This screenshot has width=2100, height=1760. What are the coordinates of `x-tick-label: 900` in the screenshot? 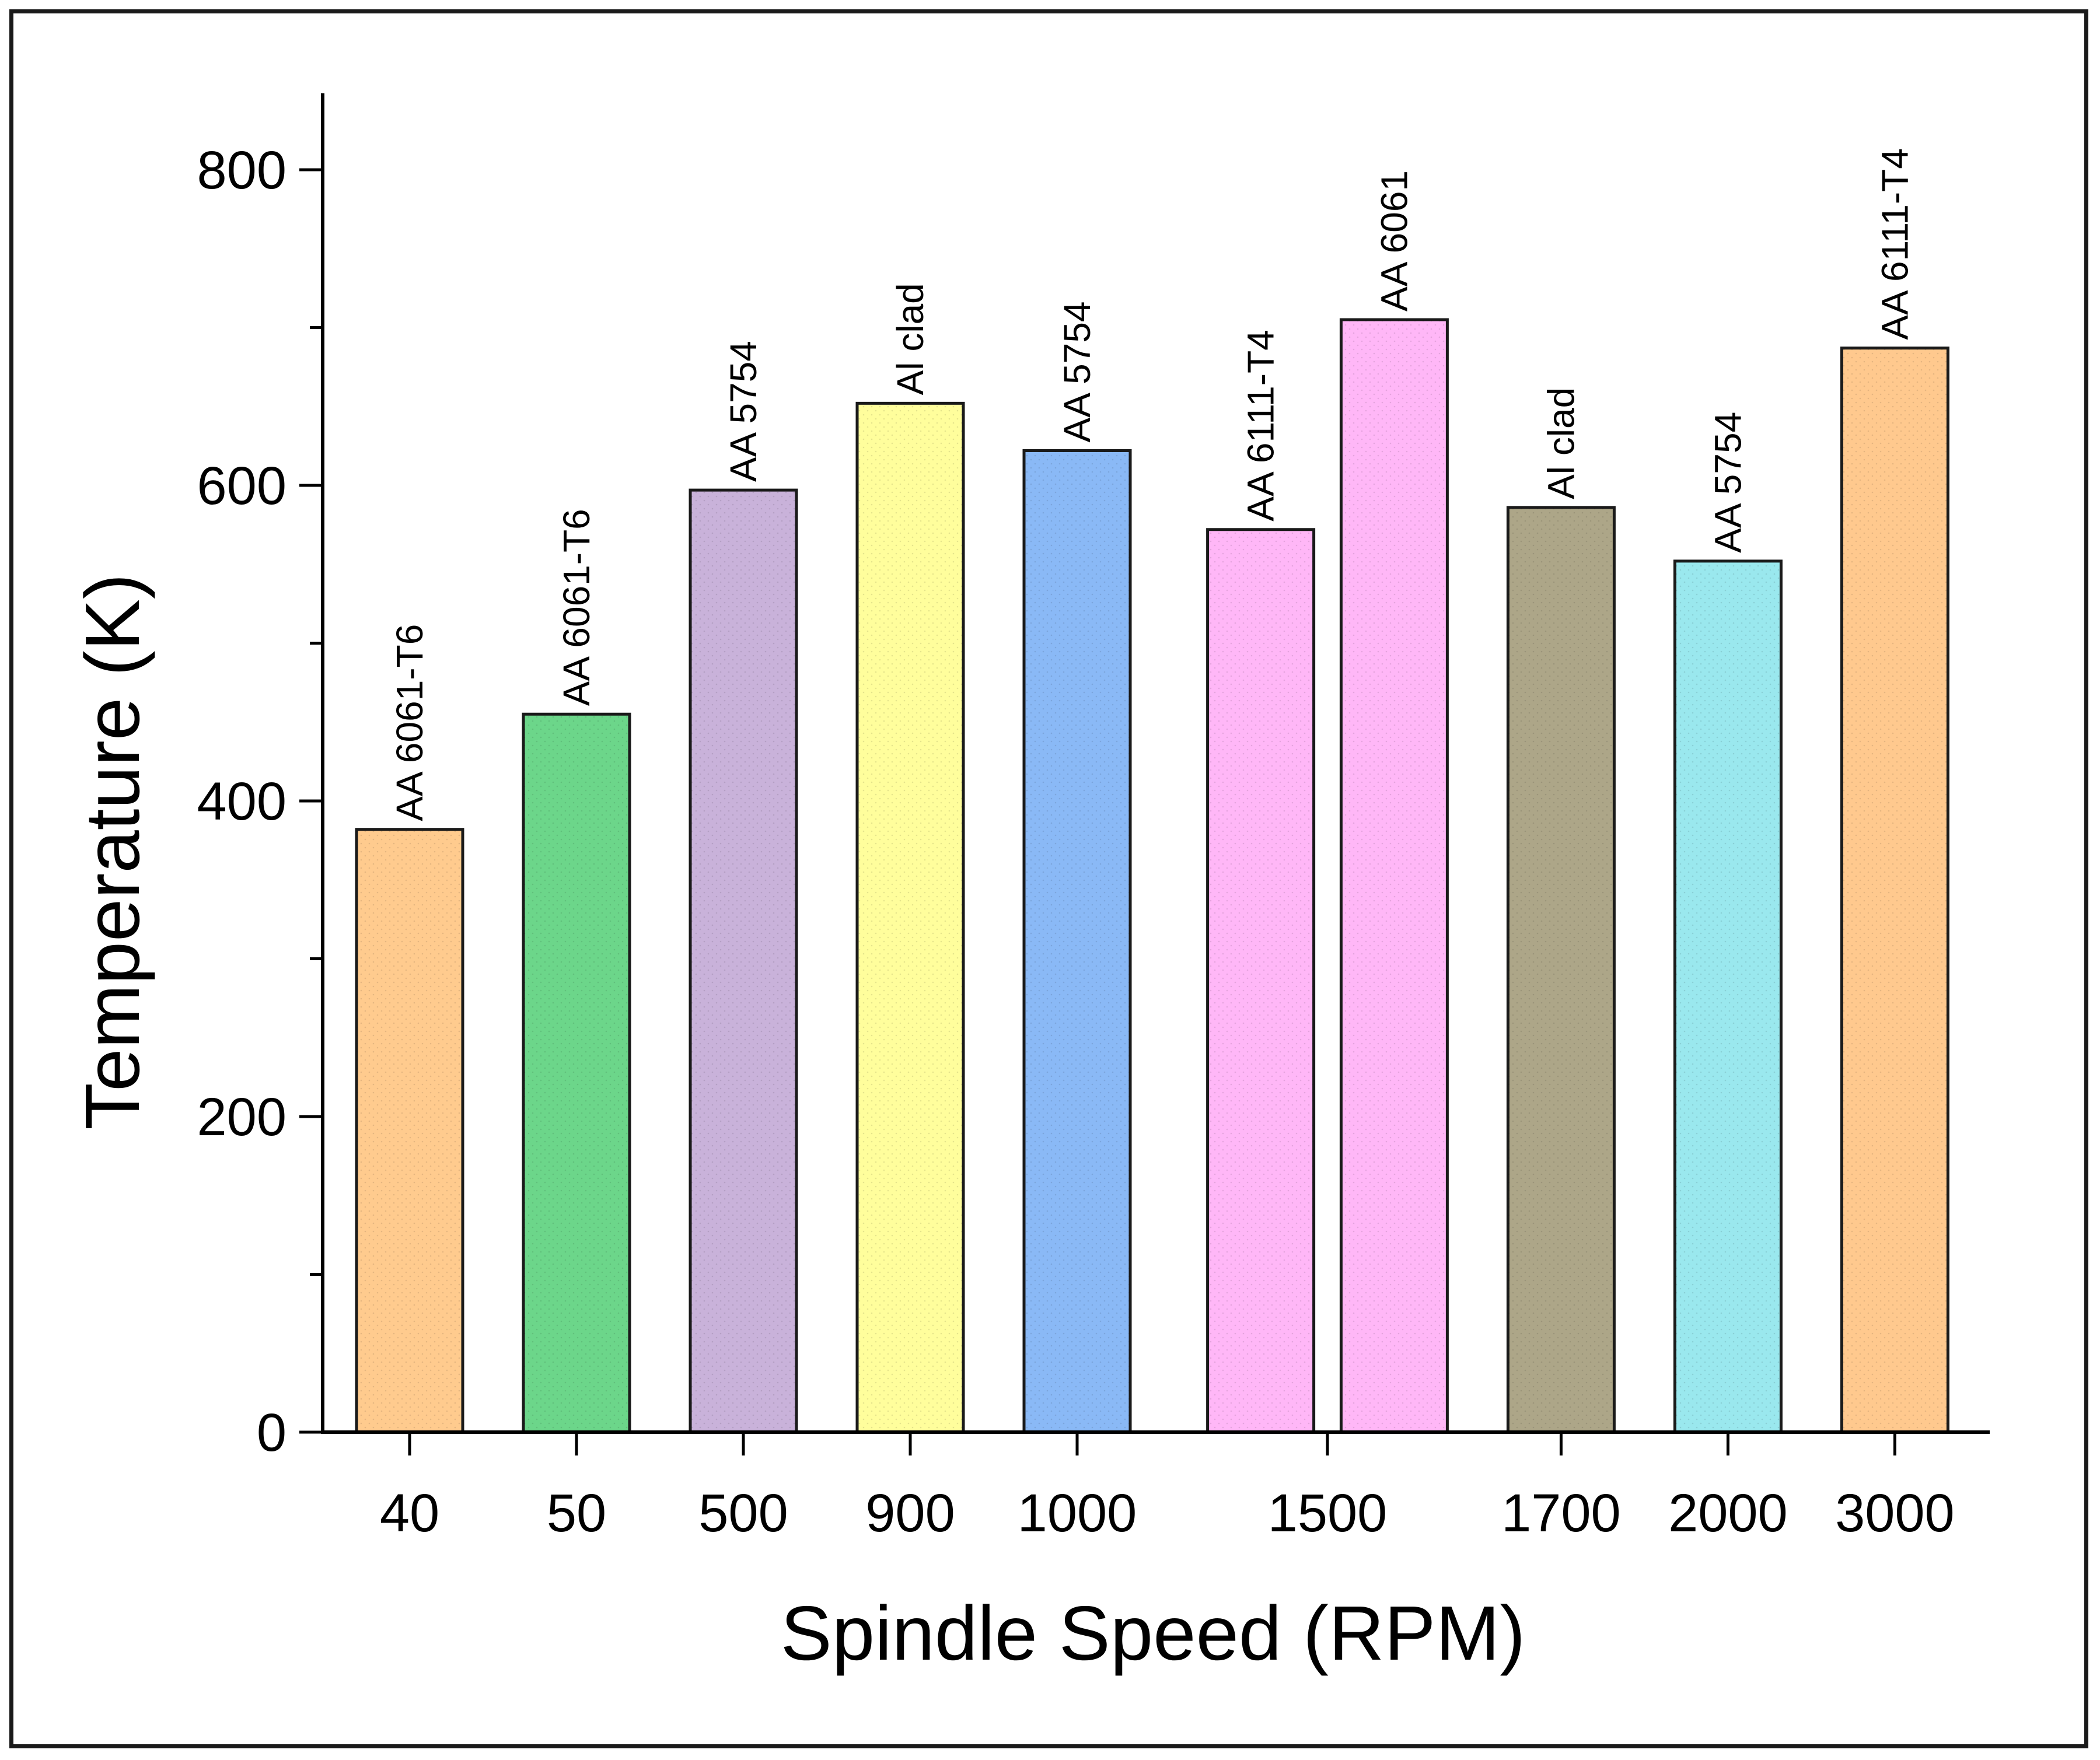 It's located at (910, 1513).